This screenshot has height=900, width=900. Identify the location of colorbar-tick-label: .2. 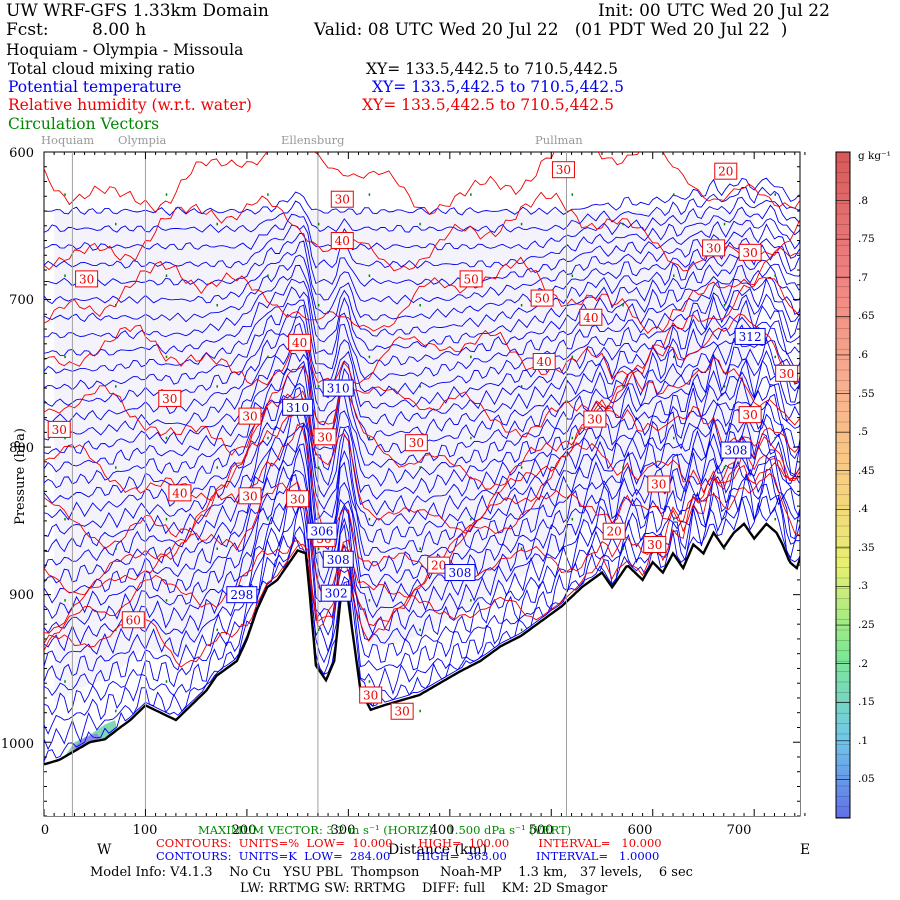
(863, 663).